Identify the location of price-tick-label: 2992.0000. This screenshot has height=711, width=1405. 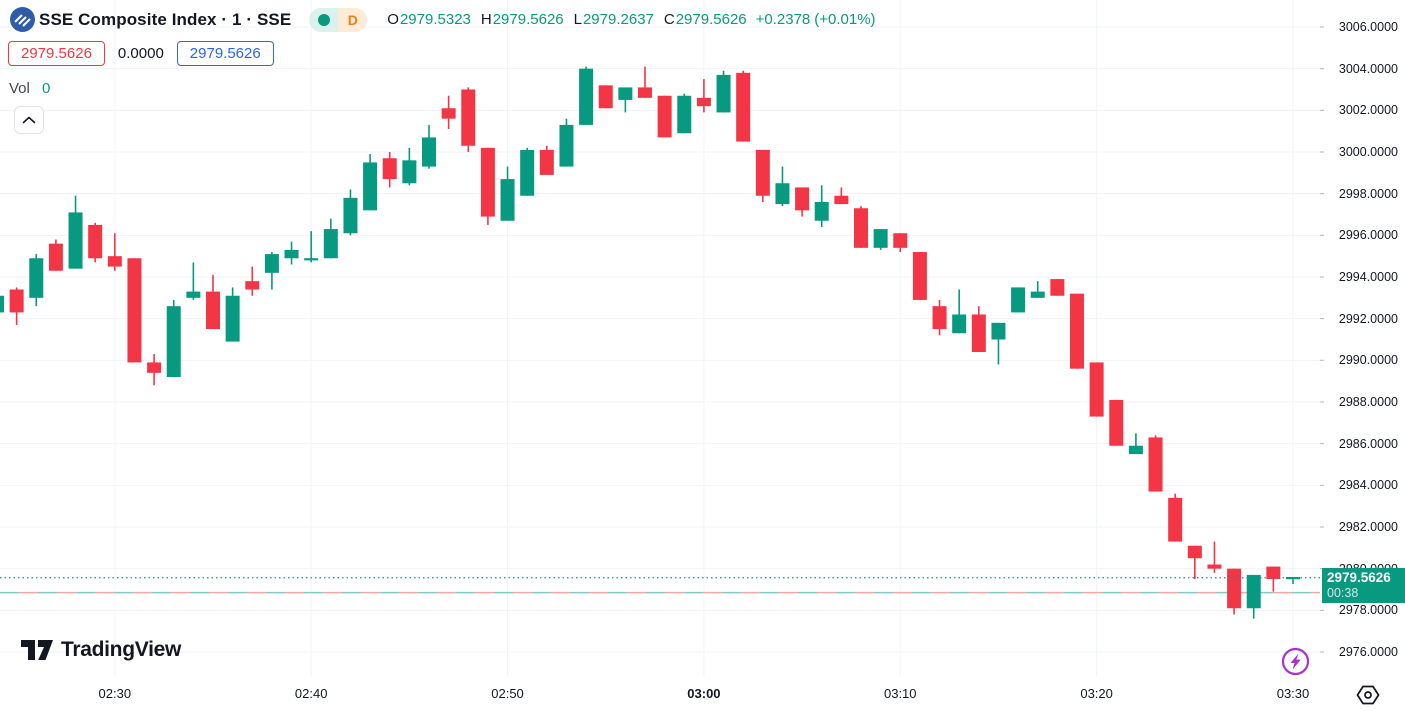
(1368, 318).